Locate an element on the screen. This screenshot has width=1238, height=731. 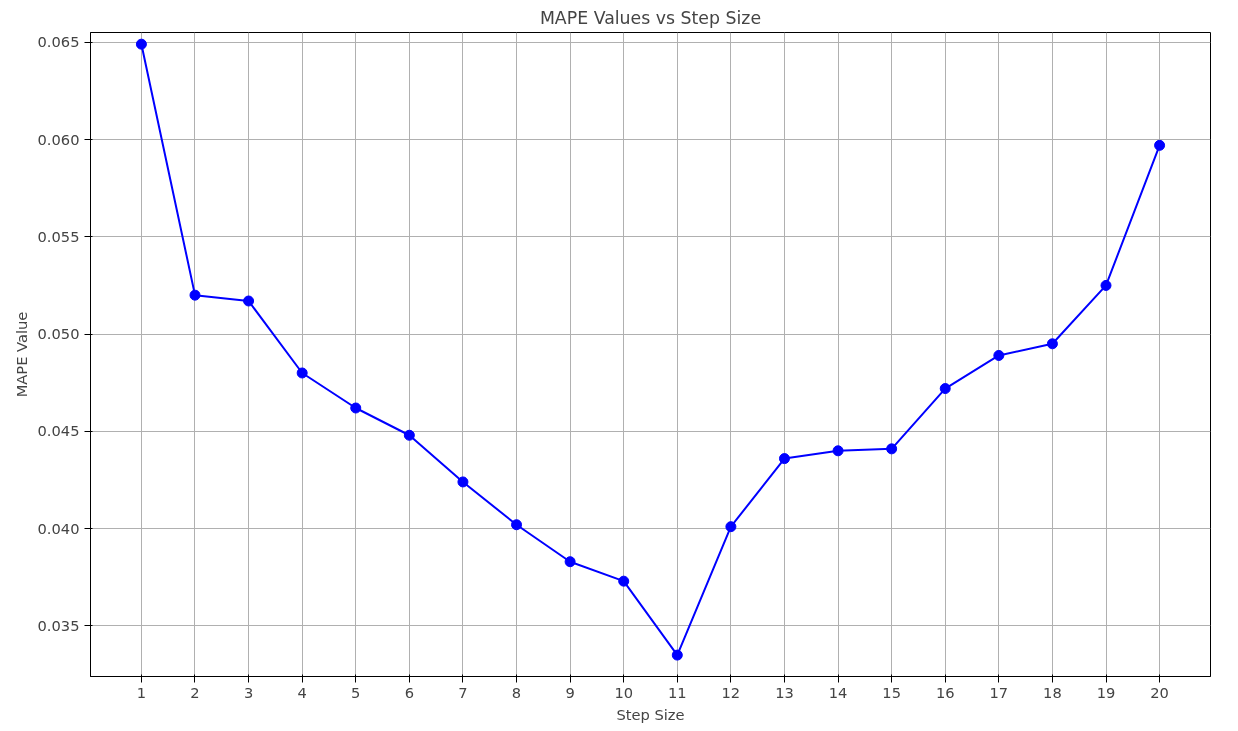
x-tick-label: 14 is located at coordinates (838, 692).